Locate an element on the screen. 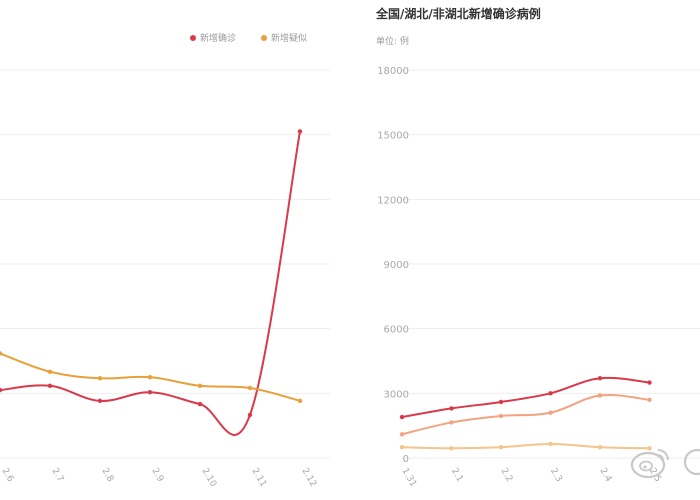  x-tick-label: 2.8 is located at coordinates (107, 476).